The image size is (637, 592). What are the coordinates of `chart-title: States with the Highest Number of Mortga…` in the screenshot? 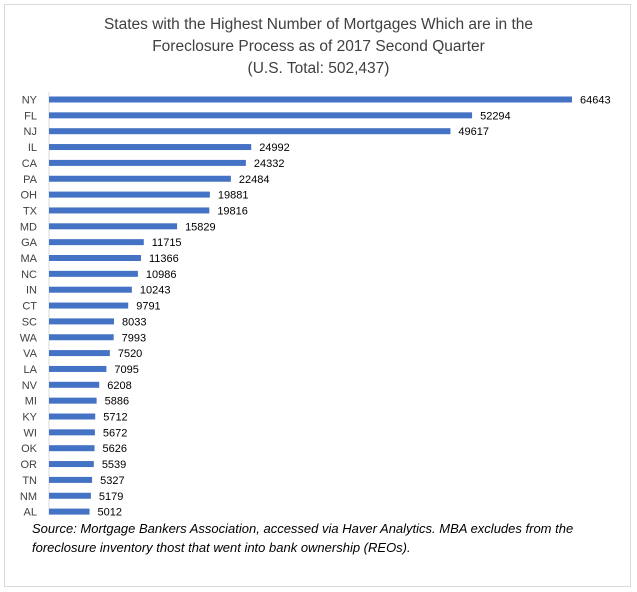 It's located at (318, 47).